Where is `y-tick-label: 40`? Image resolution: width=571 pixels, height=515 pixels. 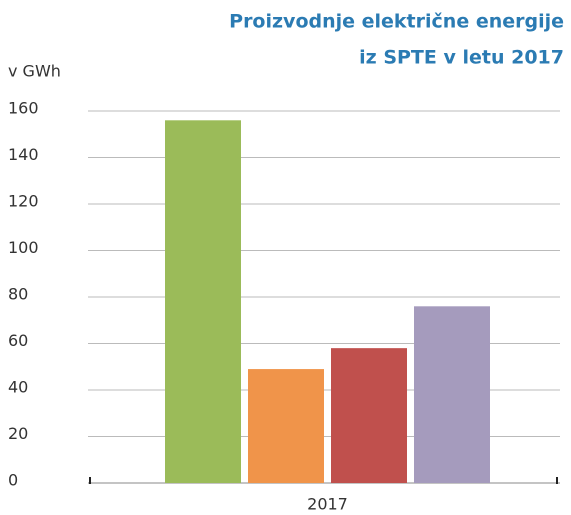 y-tick-label: 40 is located at coordinates (18, 387).